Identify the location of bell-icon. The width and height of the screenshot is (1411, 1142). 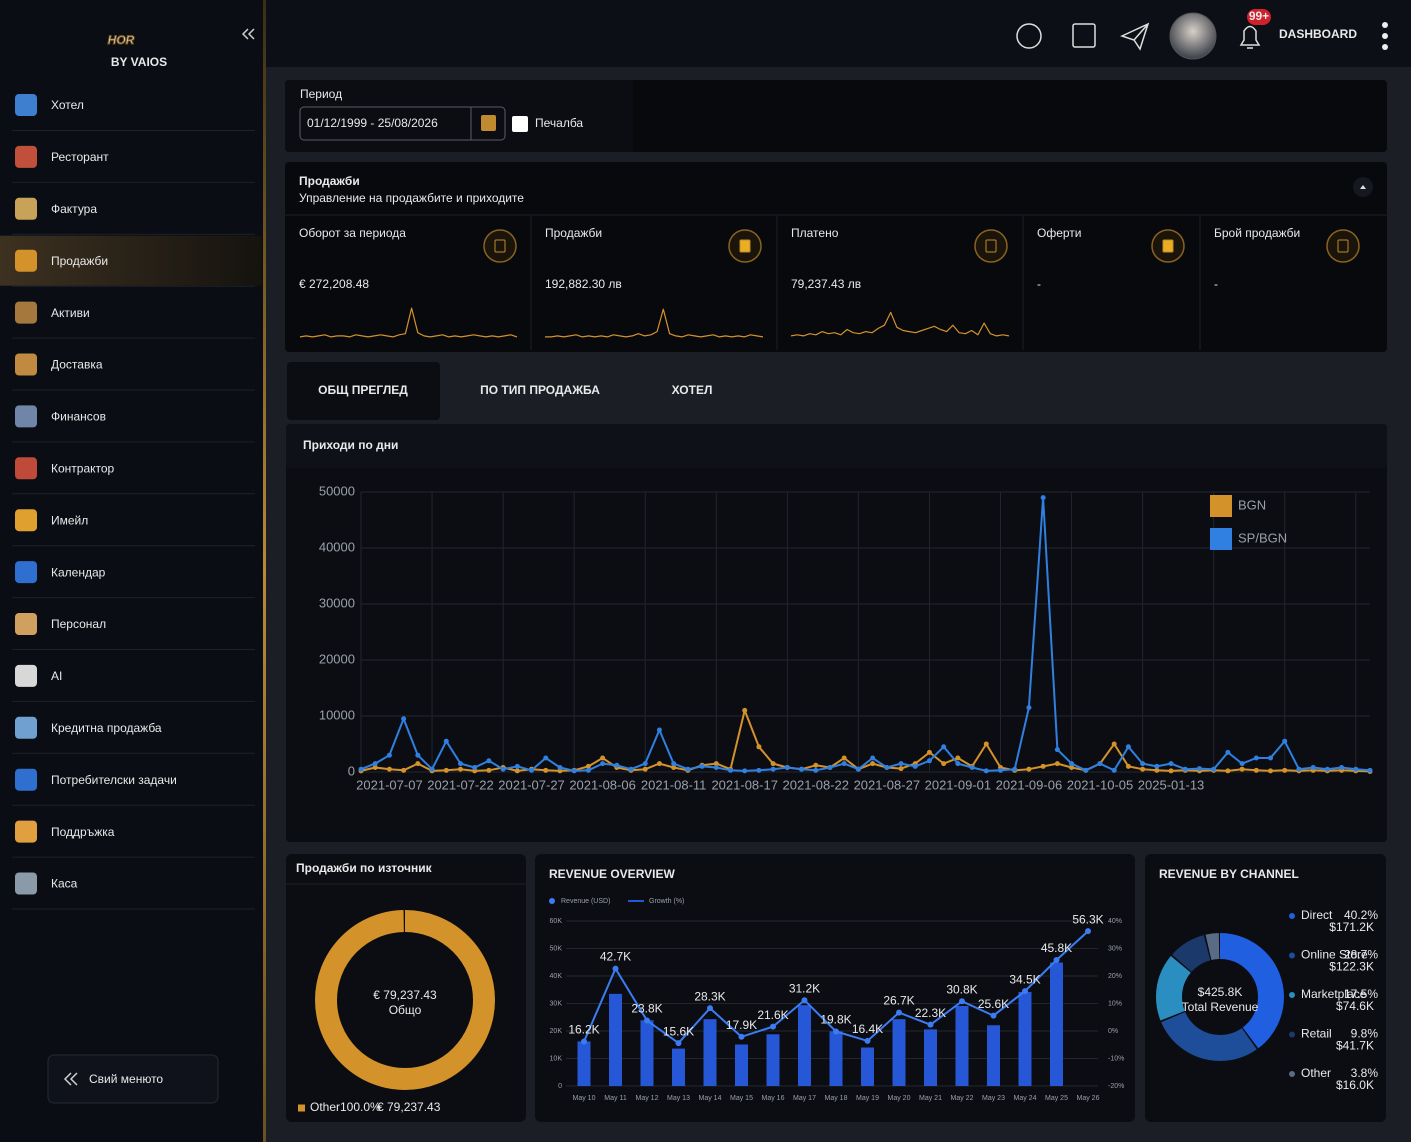
(1250, 37).